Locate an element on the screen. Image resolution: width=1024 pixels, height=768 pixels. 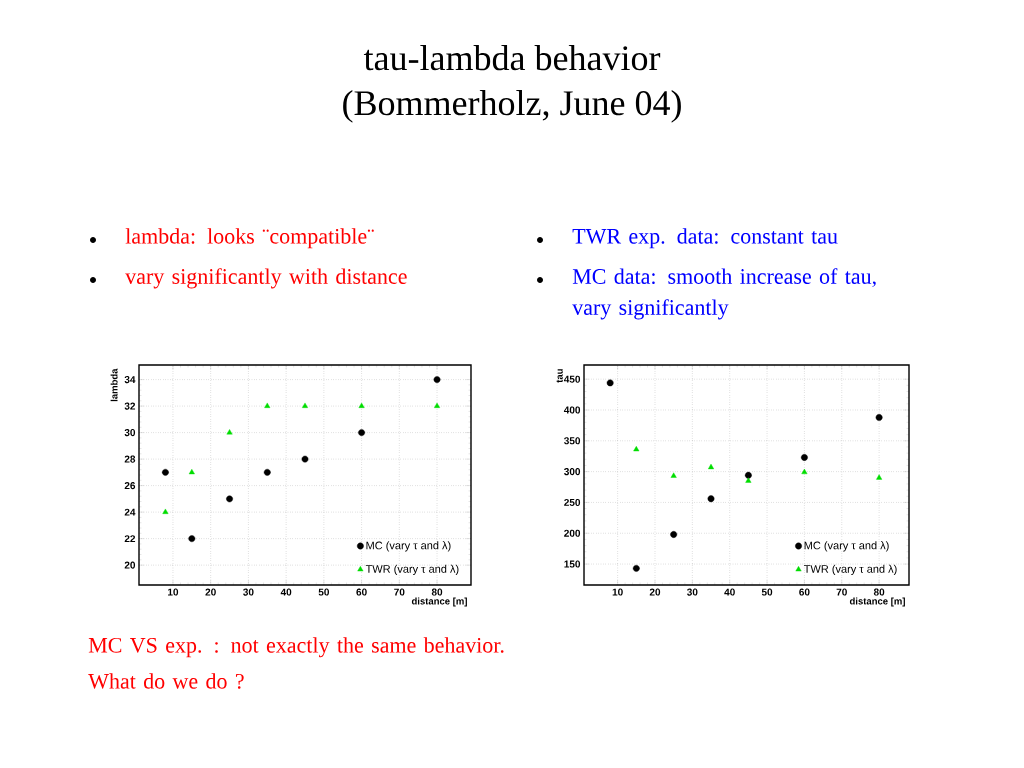
y-tick-label: 32 is located at coordinates (130, 406).